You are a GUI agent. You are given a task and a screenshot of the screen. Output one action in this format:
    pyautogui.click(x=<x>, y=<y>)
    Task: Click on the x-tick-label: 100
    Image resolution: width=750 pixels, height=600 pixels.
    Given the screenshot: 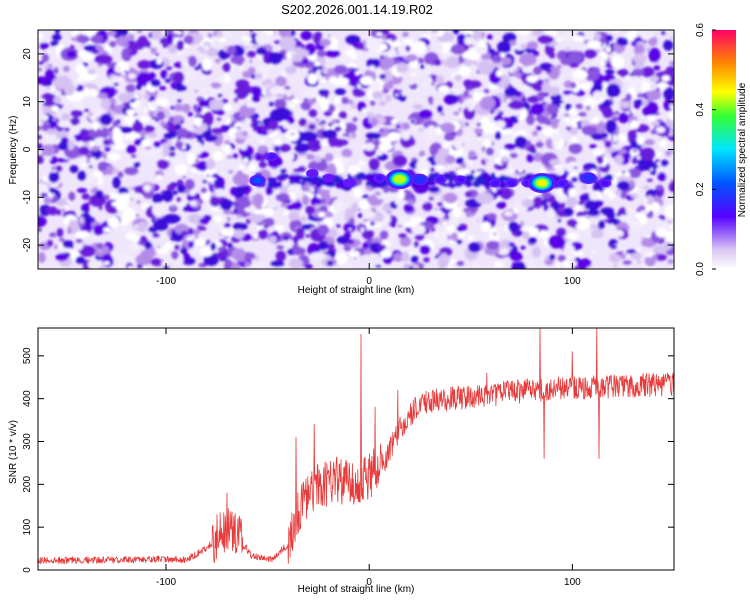 What is the action you would take?
    pyautogui.click(x=572, y=281)
    